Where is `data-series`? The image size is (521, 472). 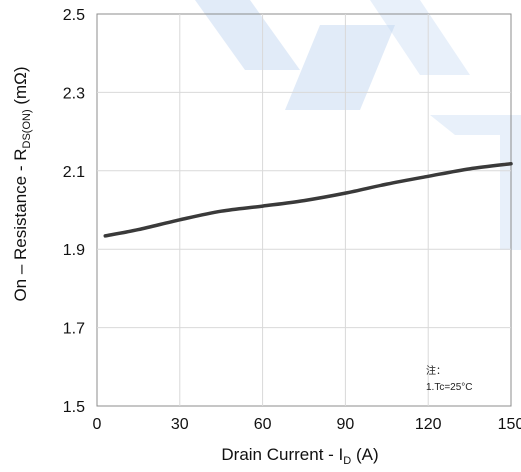
data-series is located at coordinates (308, 200).